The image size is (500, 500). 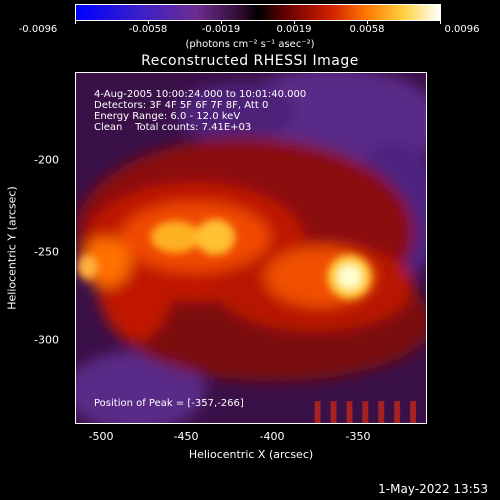 I want to click on colorbar-tick-label: 0.0058, so click(x=367, y=29).